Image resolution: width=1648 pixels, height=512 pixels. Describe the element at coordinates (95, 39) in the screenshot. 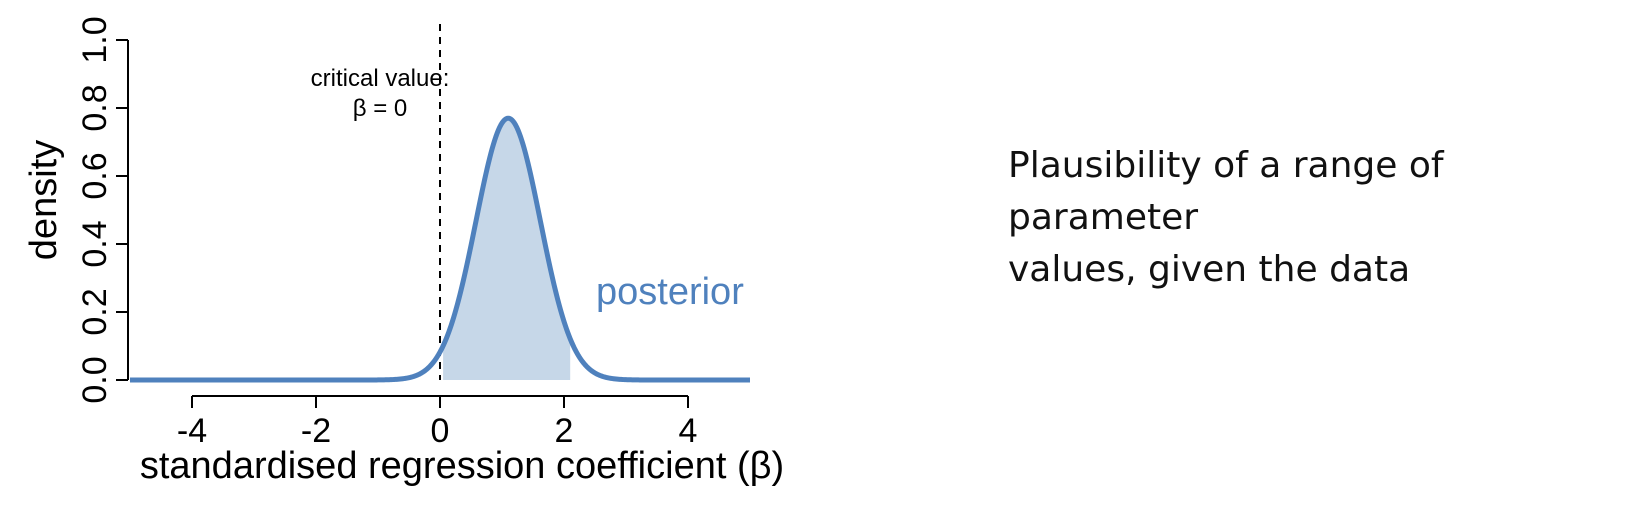

I see `y-tick-label: 1.0` at that location.